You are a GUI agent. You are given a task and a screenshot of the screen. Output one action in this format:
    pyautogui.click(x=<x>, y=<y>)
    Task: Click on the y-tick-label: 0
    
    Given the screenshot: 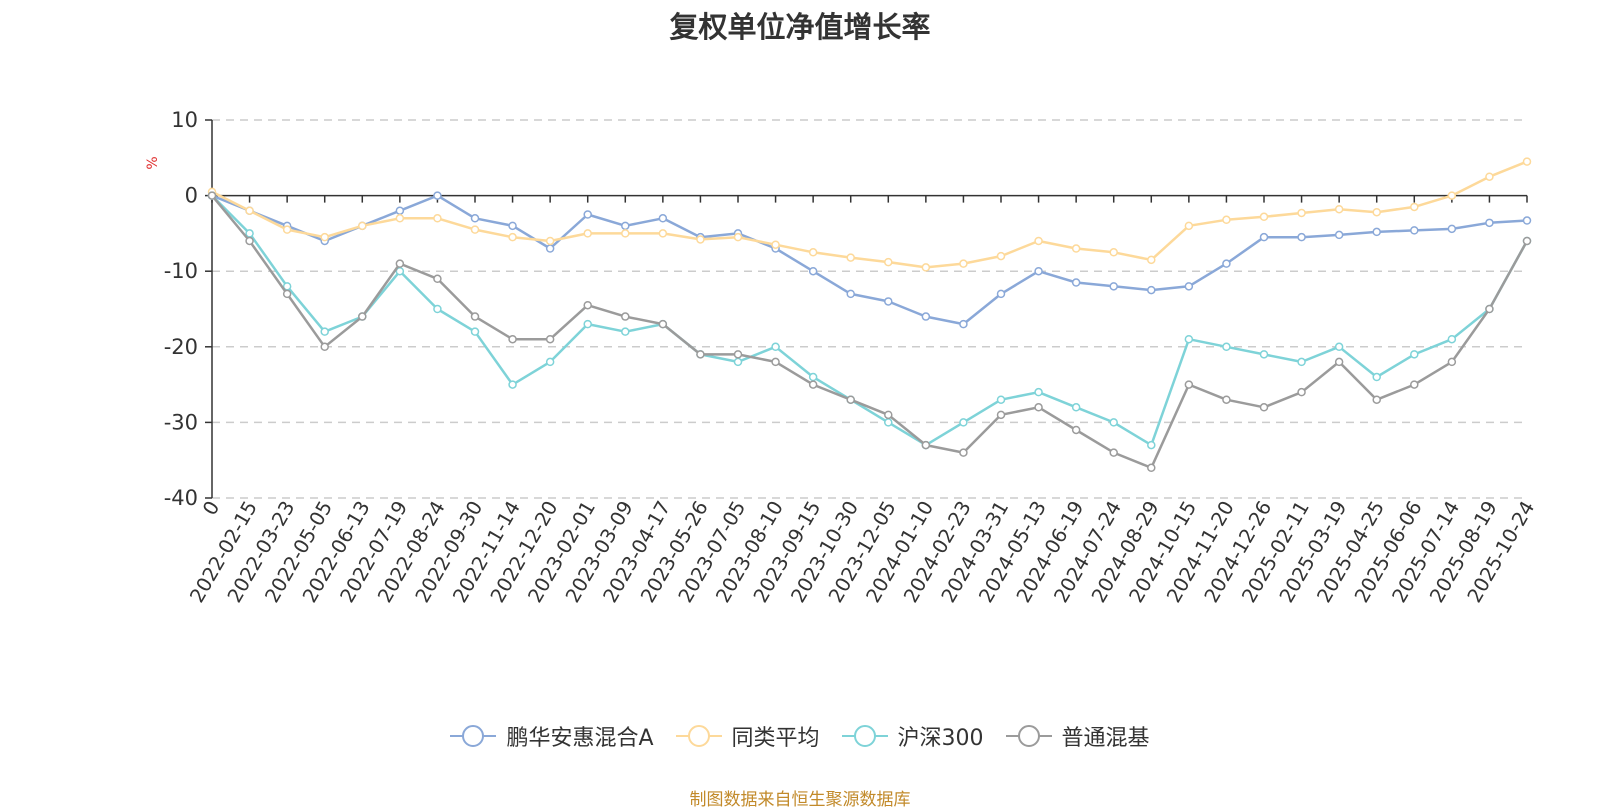 What is the action you would take?
    pyautogui.click(x=191, y=196)
    